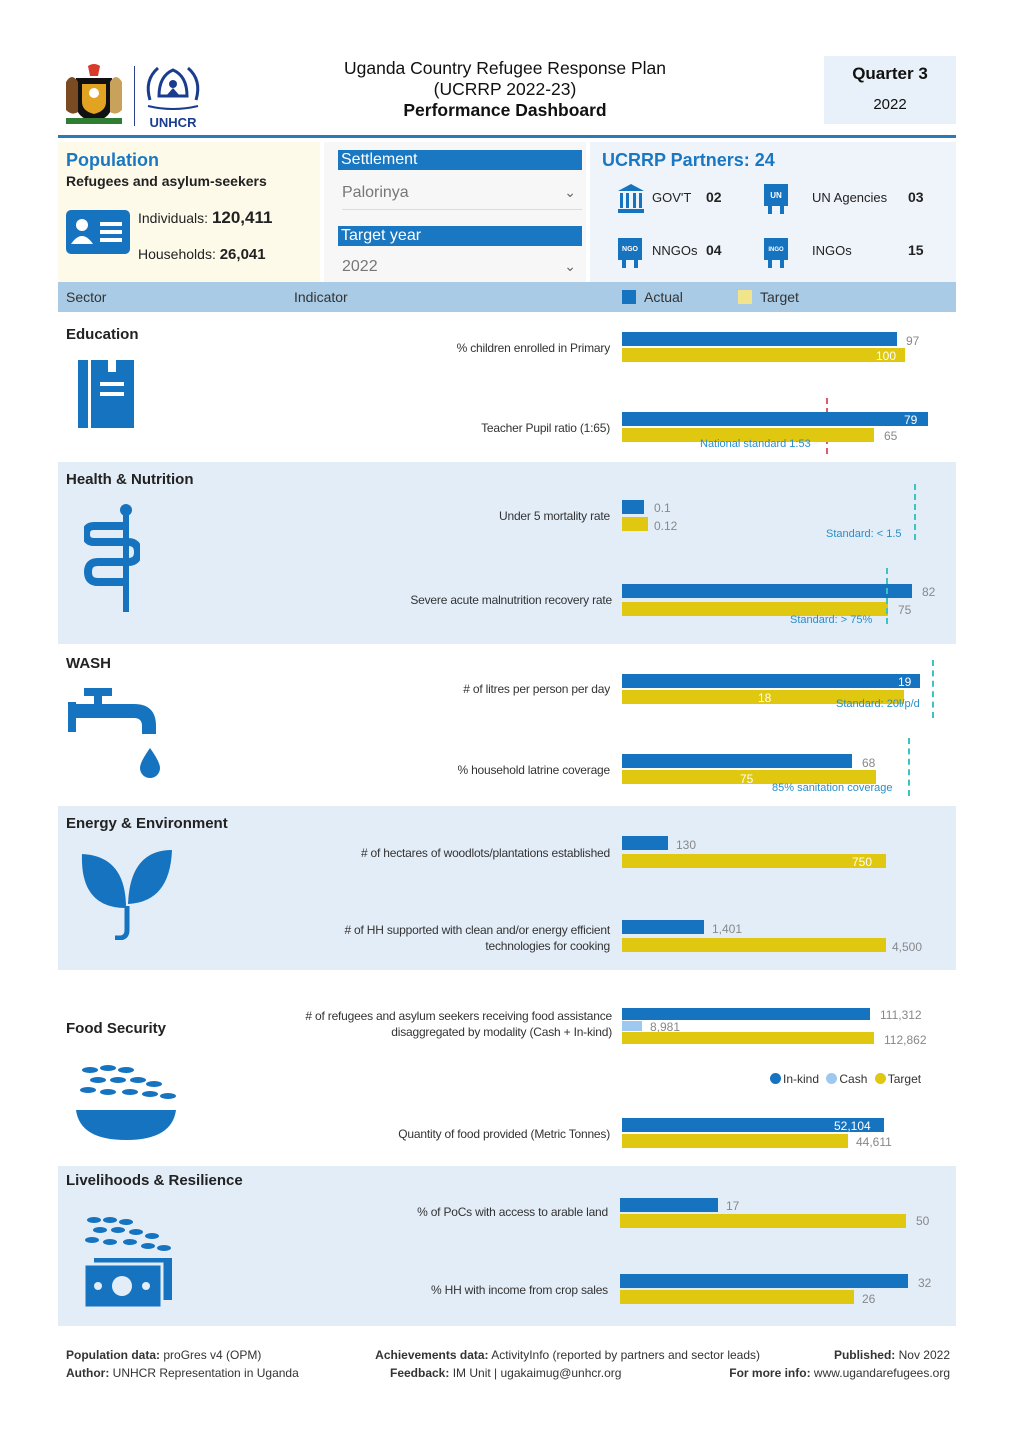 This screenshot has height=1444, width=1024. Describe the element at coordinates (116, 1028) in the screenshot. I see `food-title: Food Security` at that location.